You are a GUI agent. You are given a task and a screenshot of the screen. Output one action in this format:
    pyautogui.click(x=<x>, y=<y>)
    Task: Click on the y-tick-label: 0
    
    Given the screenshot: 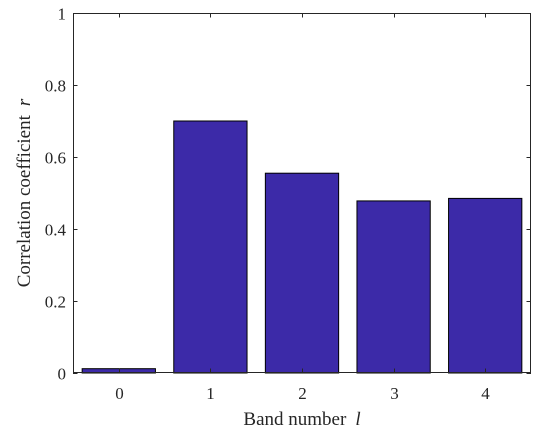 What is the action you would take?
    pyautogui.click(x=62, y=374)
    